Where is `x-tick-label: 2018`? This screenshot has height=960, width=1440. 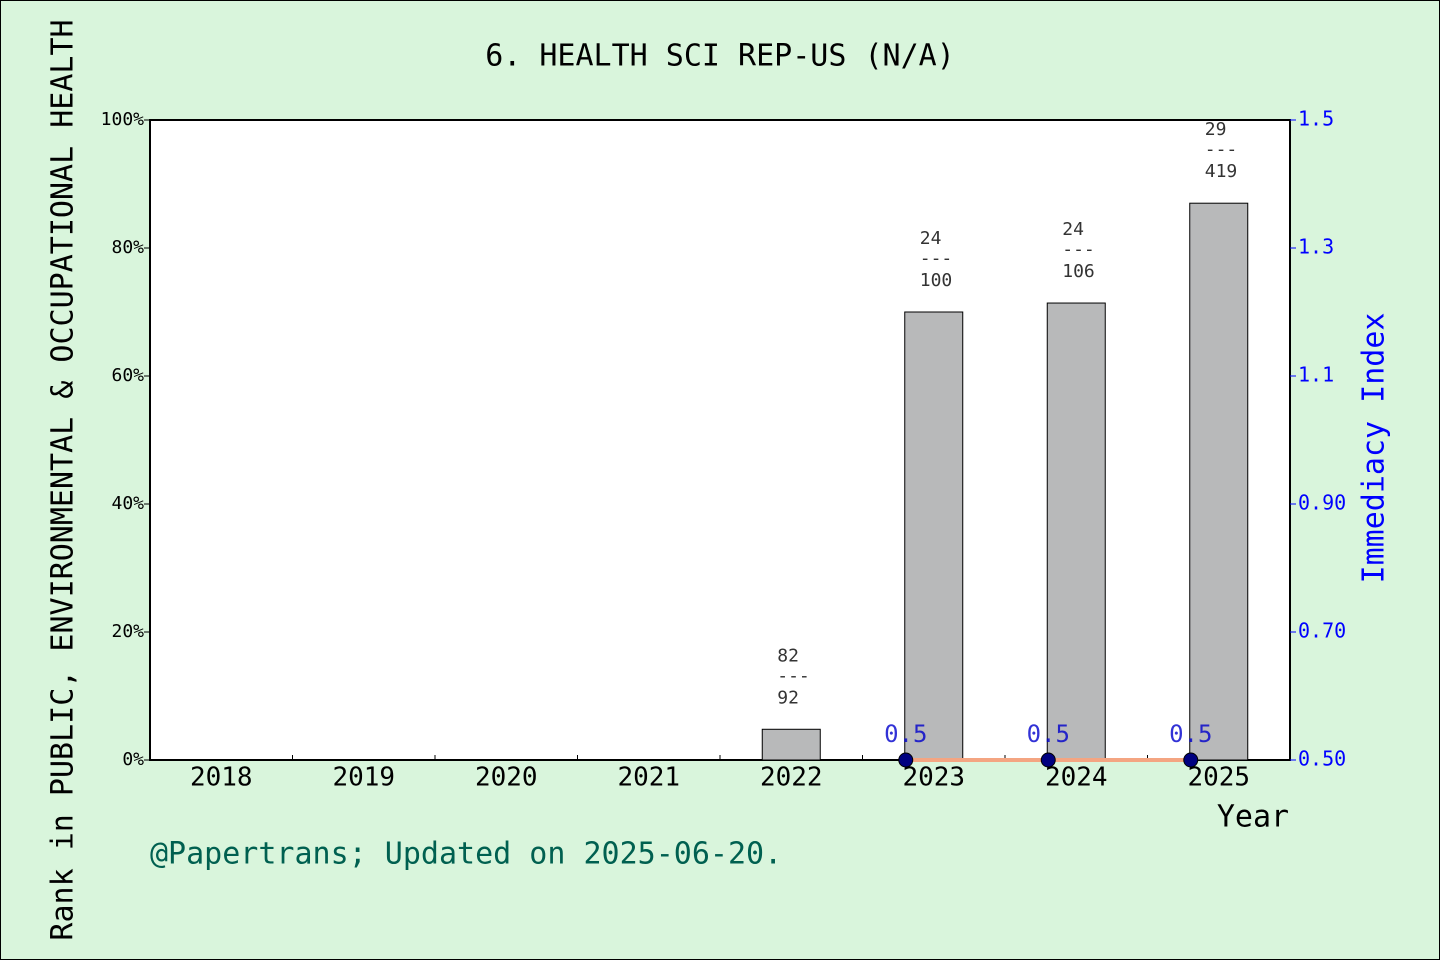
x-tick-label: 2018 is located at coordinates (221, 778).